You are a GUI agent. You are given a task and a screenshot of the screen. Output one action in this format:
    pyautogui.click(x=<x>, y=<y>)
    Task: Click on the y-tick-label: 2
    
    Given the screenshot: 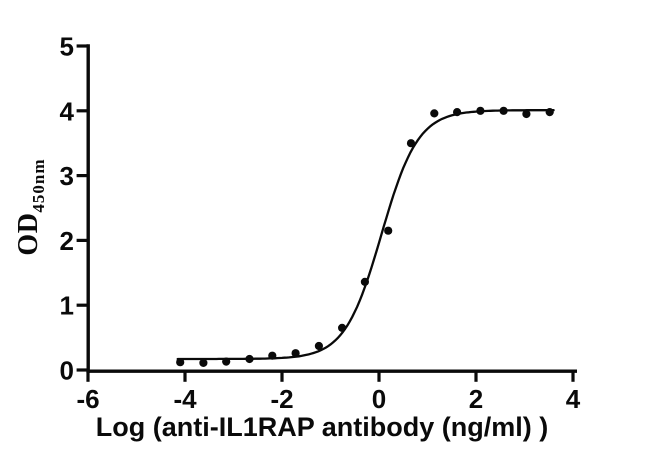 What is the action you would take?
    pyautogui.click(x=67, y=241)
    